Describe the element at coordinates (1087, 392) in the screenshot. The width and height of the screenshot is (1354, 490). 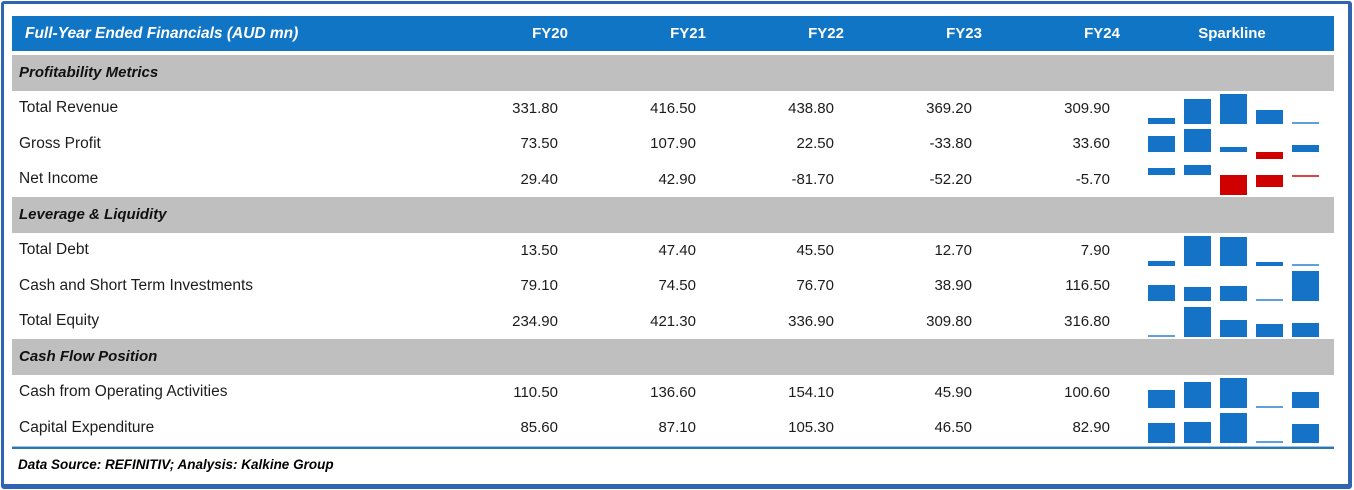
I see `value-cell: 100.60` at that location.